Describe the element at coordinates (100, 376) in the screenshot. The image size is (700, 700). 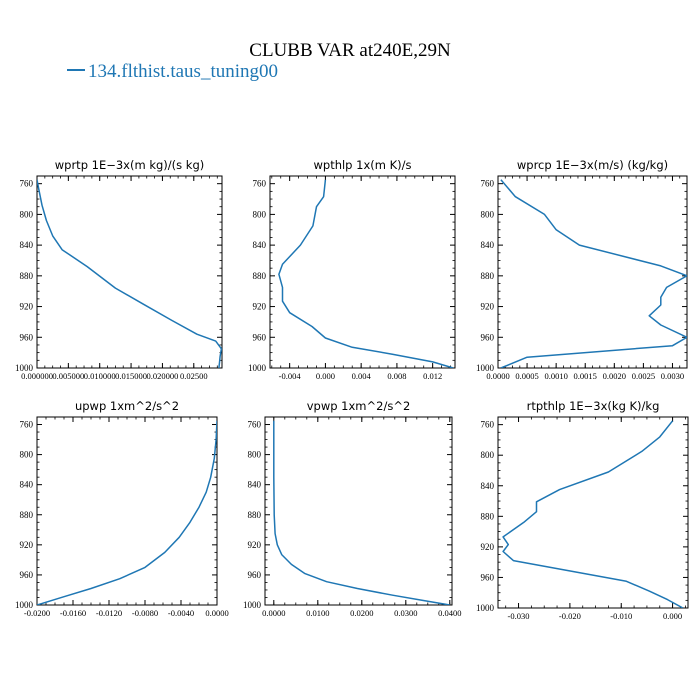
I see `x-tick-label: 0.010000` at that location.